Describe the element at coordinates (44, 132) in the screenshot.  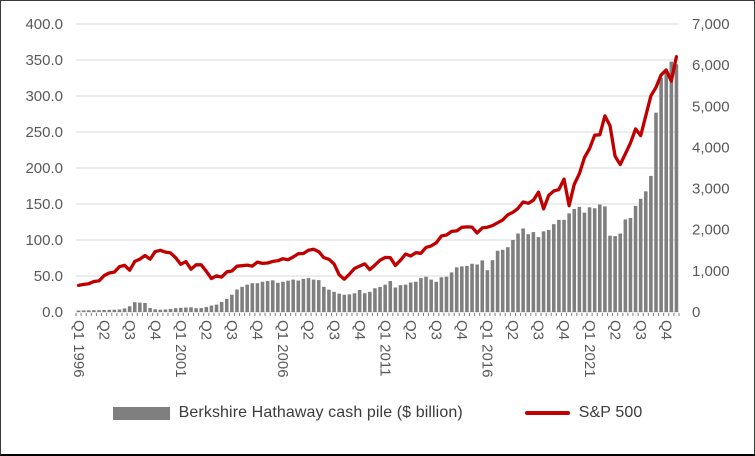
I see `left-axis-tick-label: 250.0` at that location.